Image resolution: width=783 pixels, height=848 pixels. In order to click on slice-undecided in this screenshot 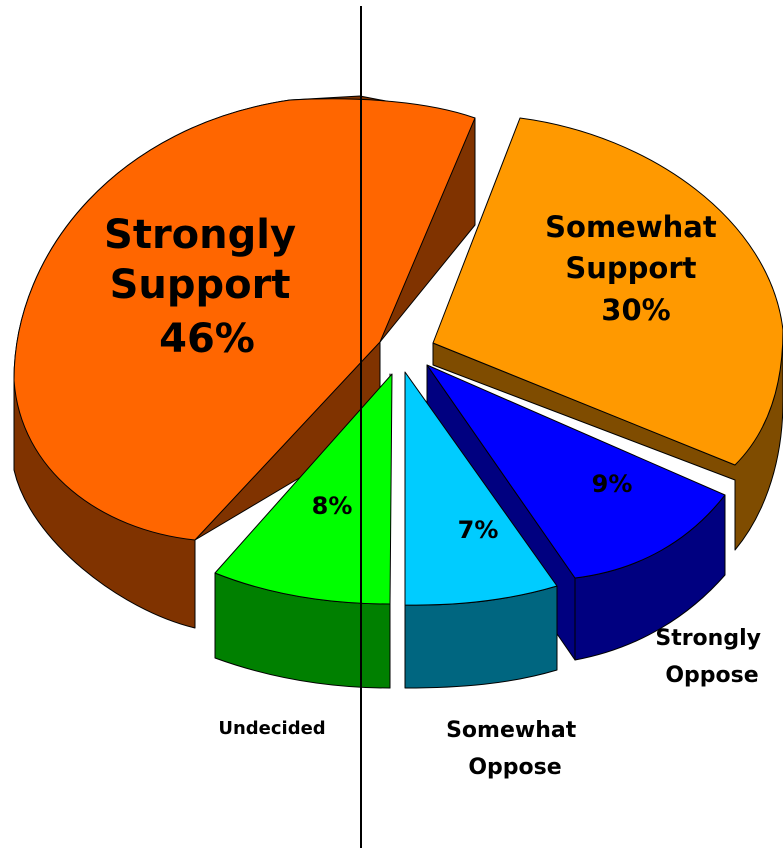, I will do `click(303, 531)`.